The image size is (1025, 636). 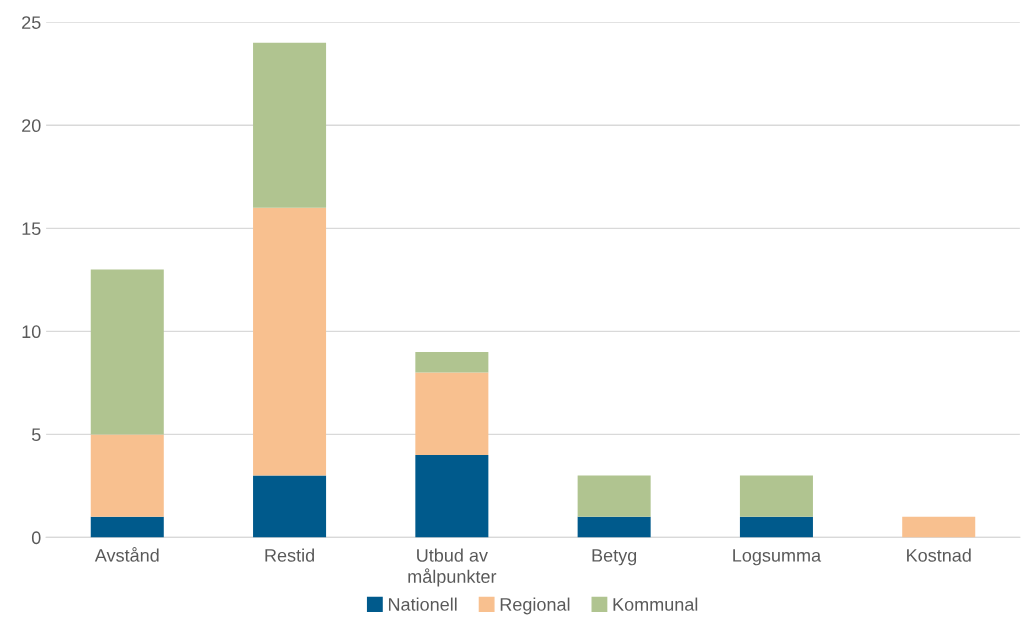 I want to click on x-tick-label: Avstånd, so click(x=126, y=554).